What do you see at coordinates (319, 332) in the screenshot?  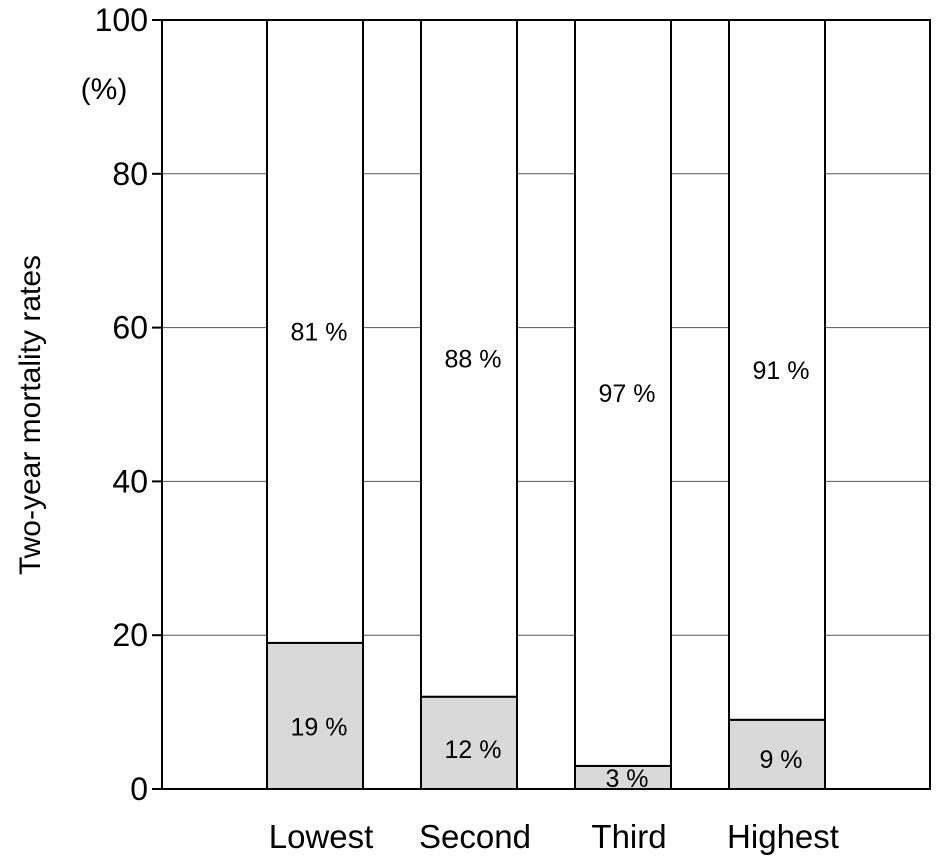 I see `data-label: 81 %` at bounding box center [319, 332].